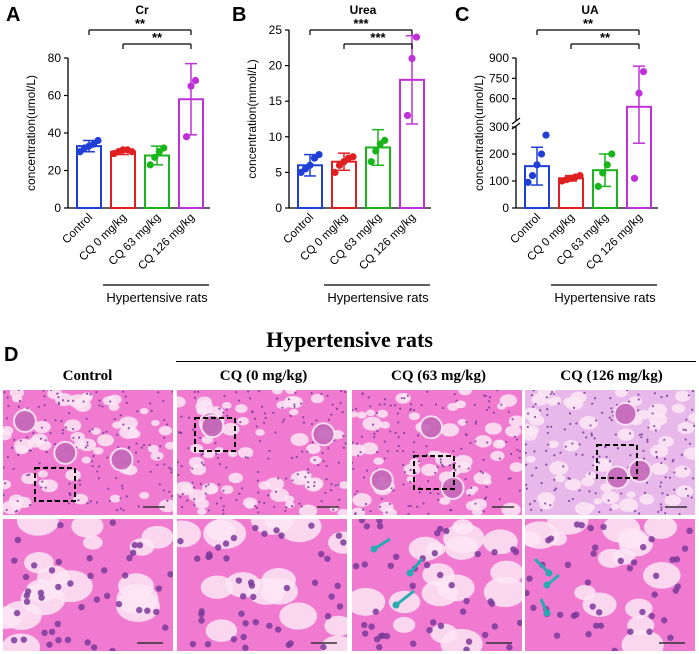 The height and width of the screenshot is (654, 699). Describe the element at coordinates (361, 23) in the screenshot. I see `significance-label: ***` at that location.